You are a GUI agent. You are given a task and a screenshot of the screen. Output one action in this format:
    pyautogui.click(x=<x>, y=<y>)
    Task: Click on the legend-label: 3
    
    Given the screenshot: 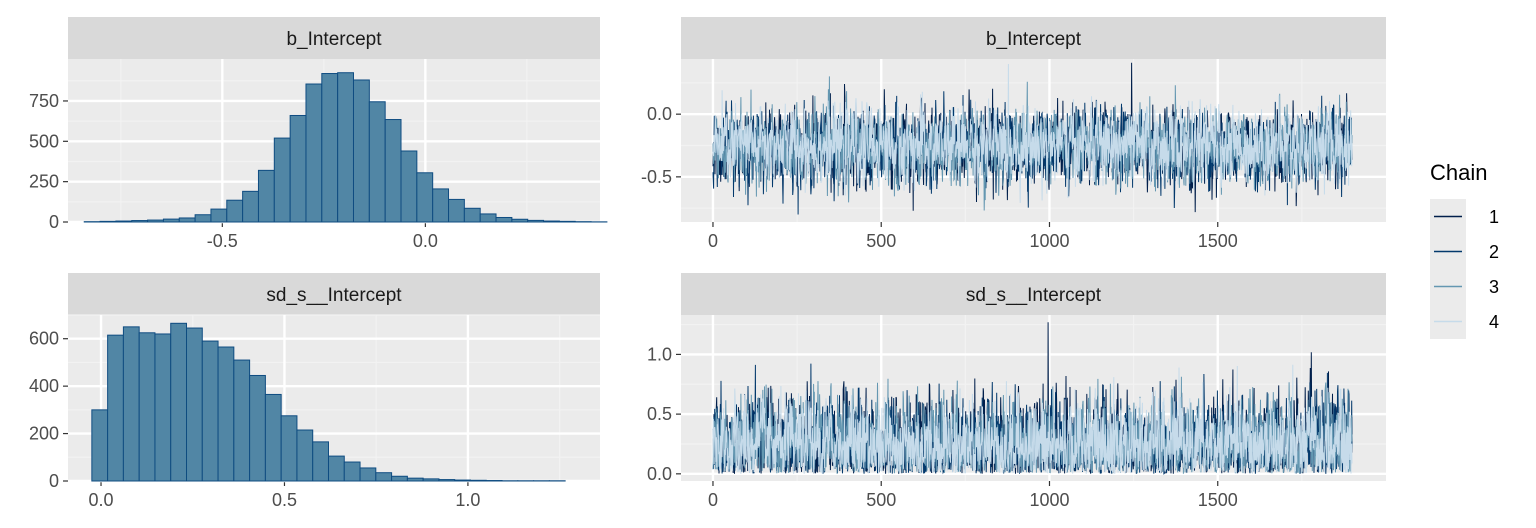 What is the action you would take?
    pyautogui.click(x=1494, y=287)
    